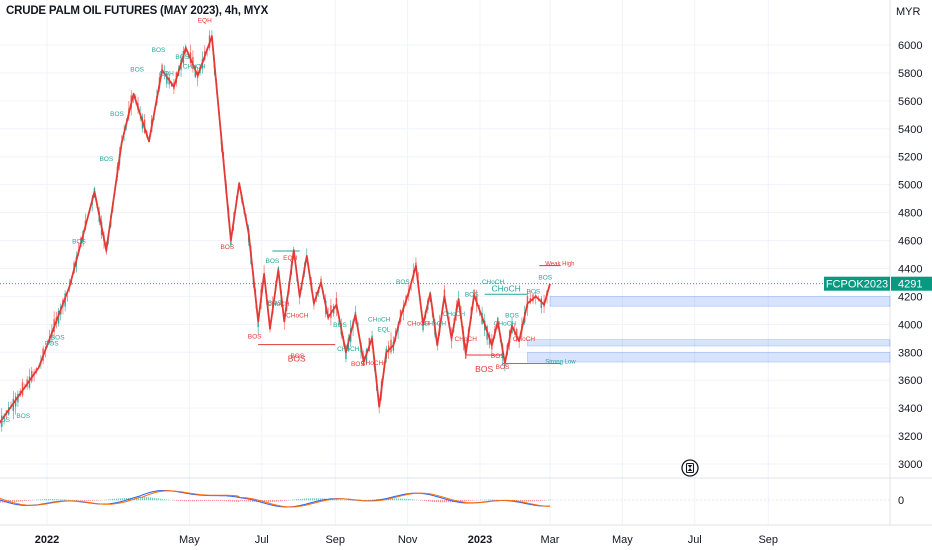 The height and width of the screenshot is (550, 932). What do you see at coordinates (406, 540) in the screenshot?
I see `time-axis: 2022 May Jul Sep Nov 2023 Mar May Jul Sep` at bounding box center [406, 540].